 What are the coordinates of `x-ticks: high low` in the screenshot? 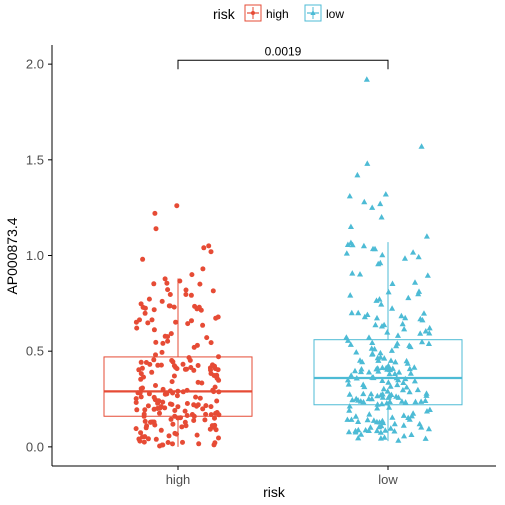 It's located at (282, 476).